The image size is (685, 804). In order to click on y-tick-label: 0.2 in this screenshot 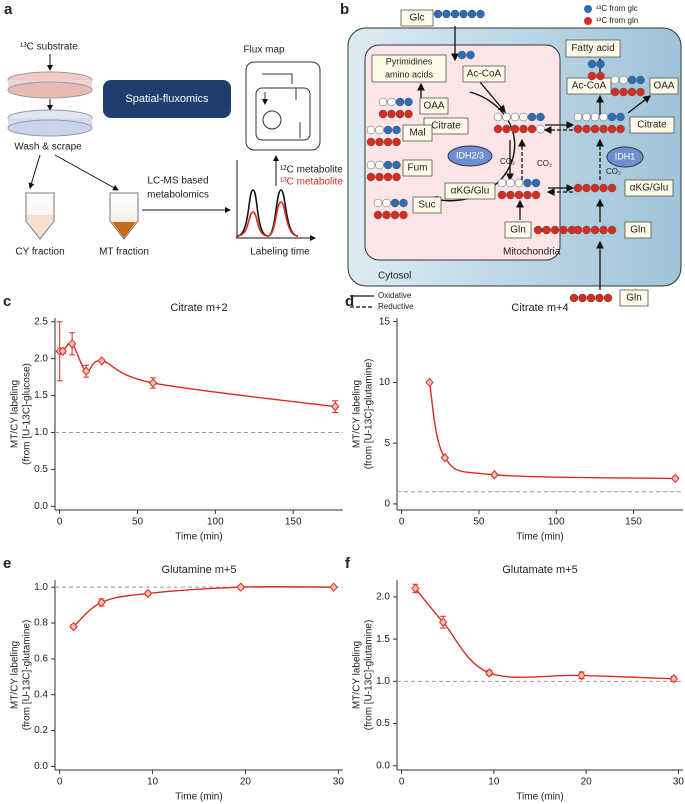, I will do `click(41, 730)`.